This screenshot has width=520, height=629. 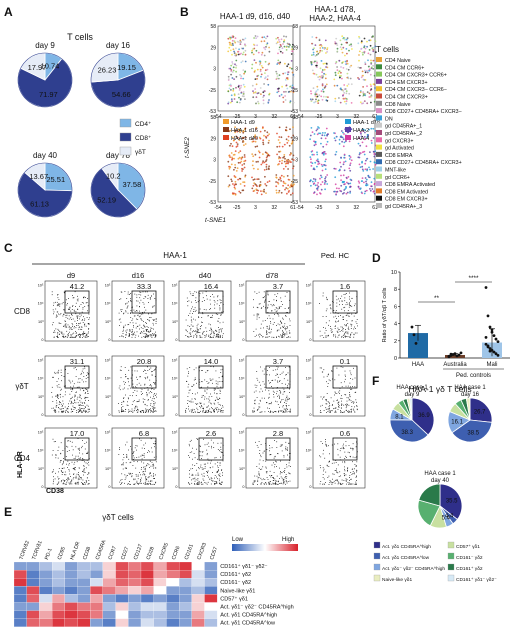 What do you see at coordinates (108, 322) in the screenshot?
I see `flow-ytick: 10³` at bounding box center [108, 322].